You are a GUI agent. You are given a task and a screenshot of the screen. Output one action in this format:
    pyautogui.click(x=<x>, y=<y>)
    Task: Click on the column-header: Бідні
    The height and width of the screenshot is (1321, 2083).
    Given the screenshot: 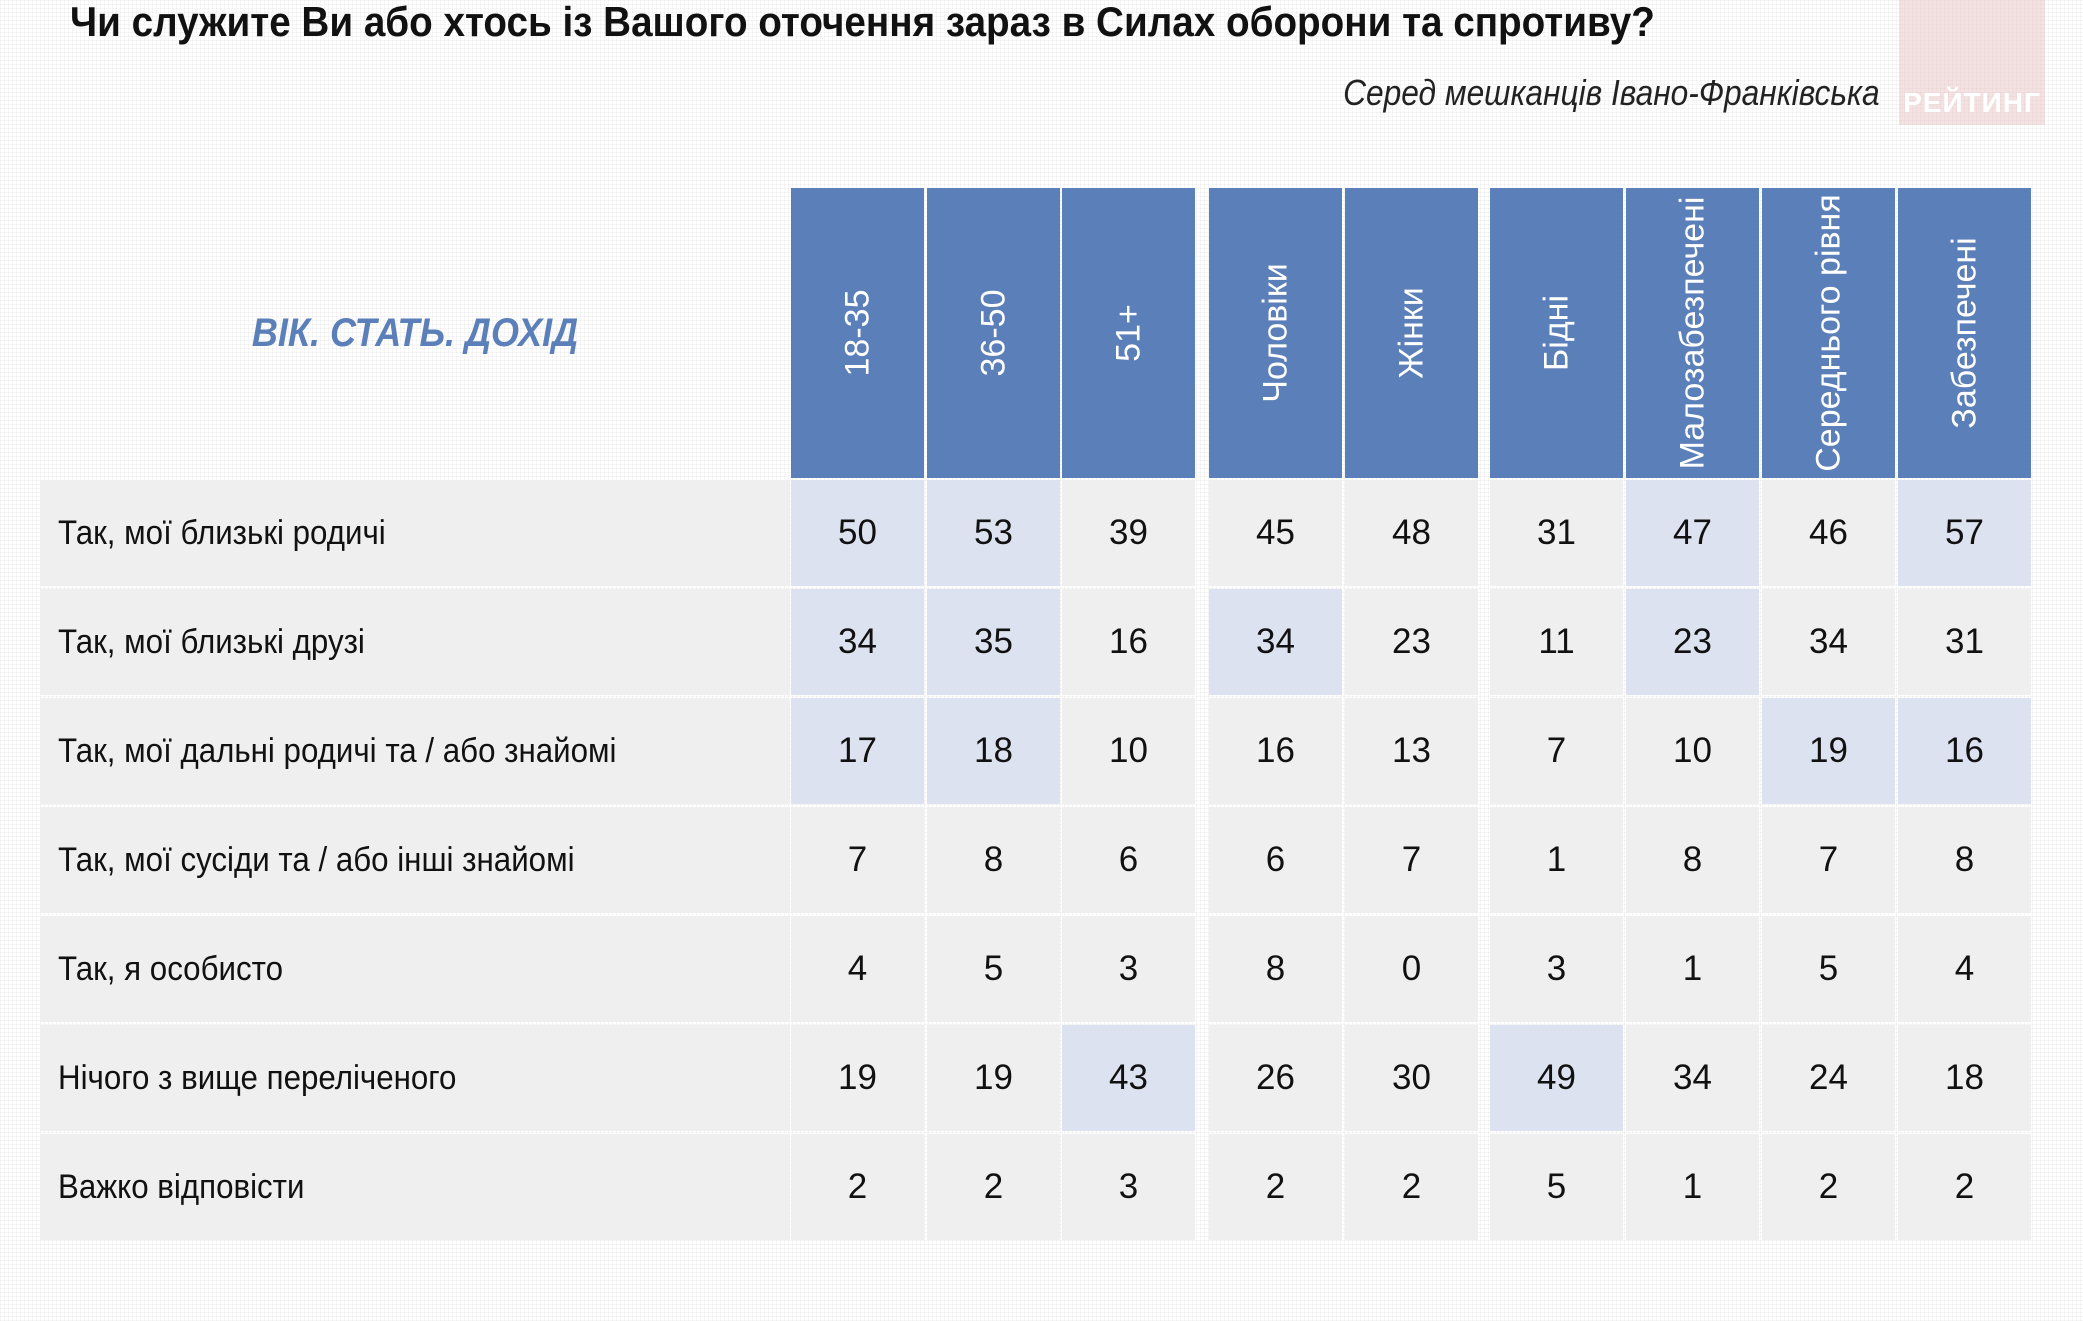 What is the action you would take?
    pyautogui.click(x=1556, y=333)
    